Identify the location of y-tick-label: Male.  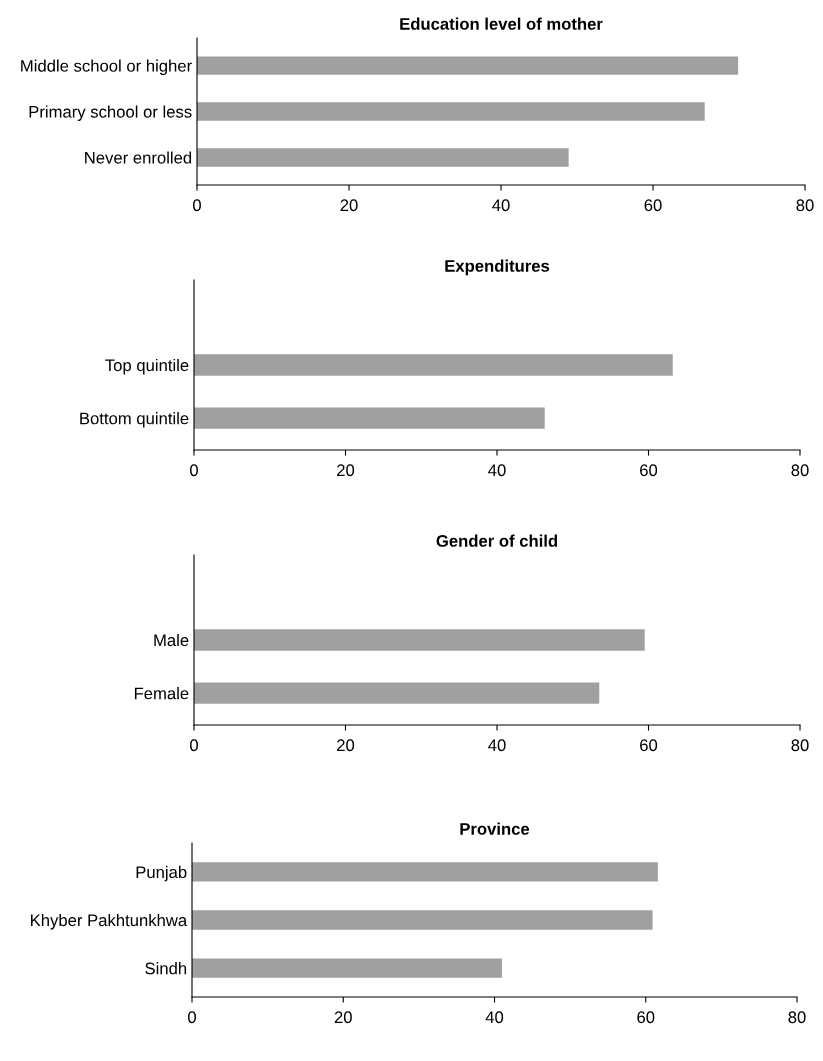
(171, 640).